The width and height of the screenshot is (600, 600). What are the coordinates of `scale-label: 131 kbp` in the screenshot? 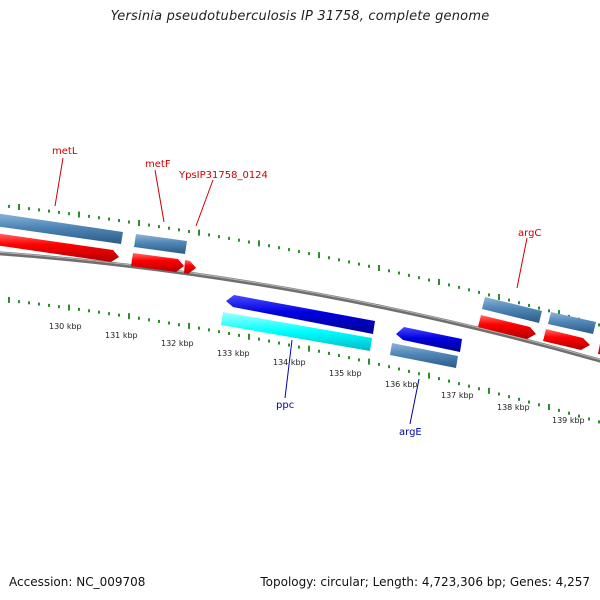 It's located at (121, 335).